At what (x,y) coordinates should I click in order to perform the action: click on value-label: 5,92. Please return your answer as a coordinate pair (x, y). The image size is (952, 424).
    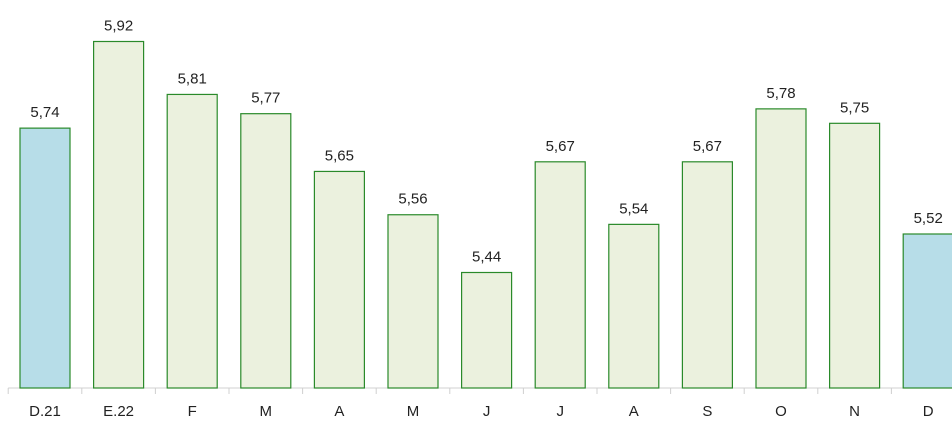
    Looking at the image, I should click on (118, 25).